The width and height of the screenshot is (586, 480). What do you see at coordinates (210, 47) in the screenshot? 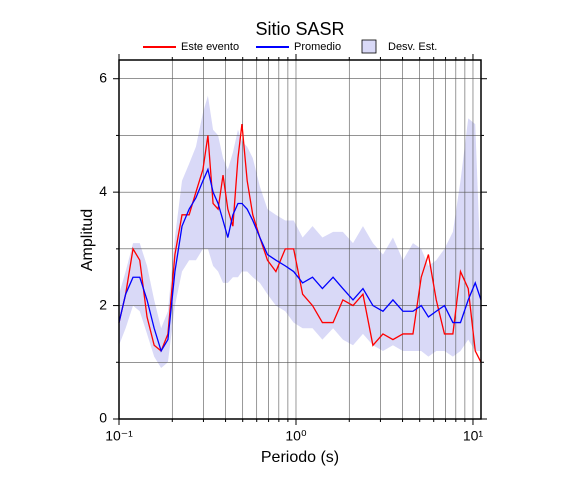
I see `legend-label: Este evento` at bounding box center [210, 47].